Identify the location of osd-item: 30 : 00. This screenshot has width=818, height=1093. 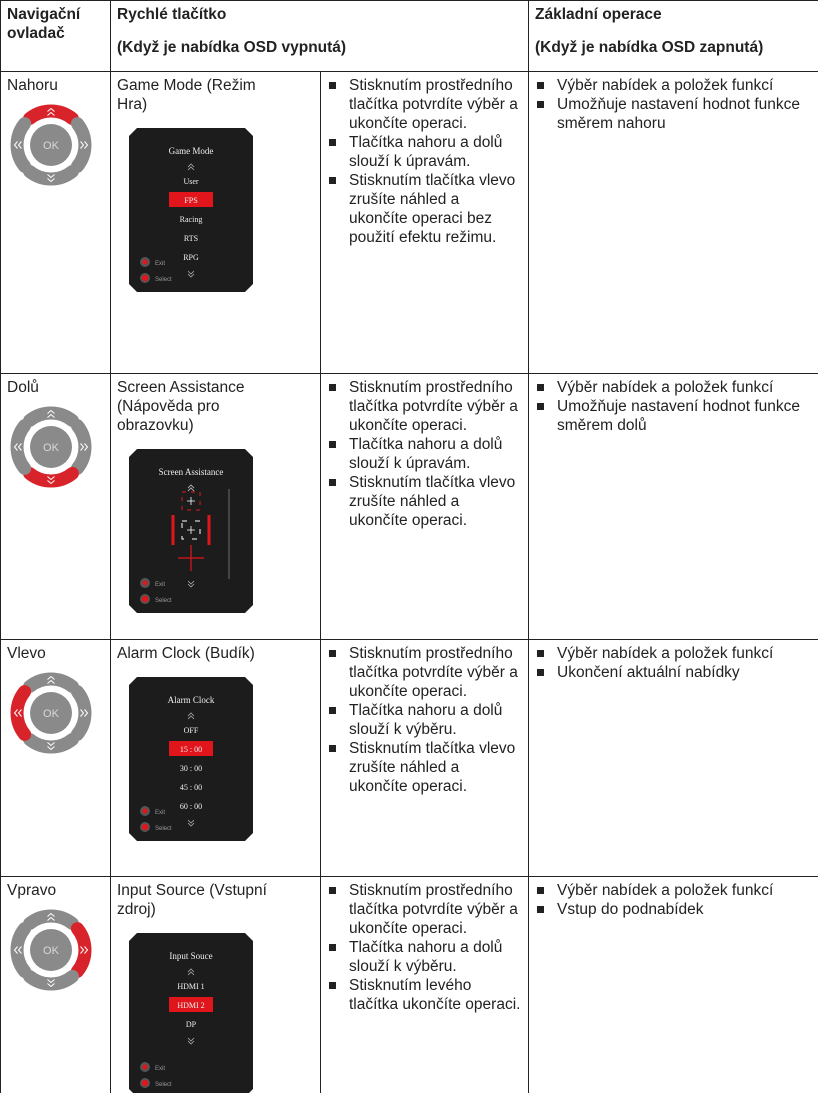
(191, 768).